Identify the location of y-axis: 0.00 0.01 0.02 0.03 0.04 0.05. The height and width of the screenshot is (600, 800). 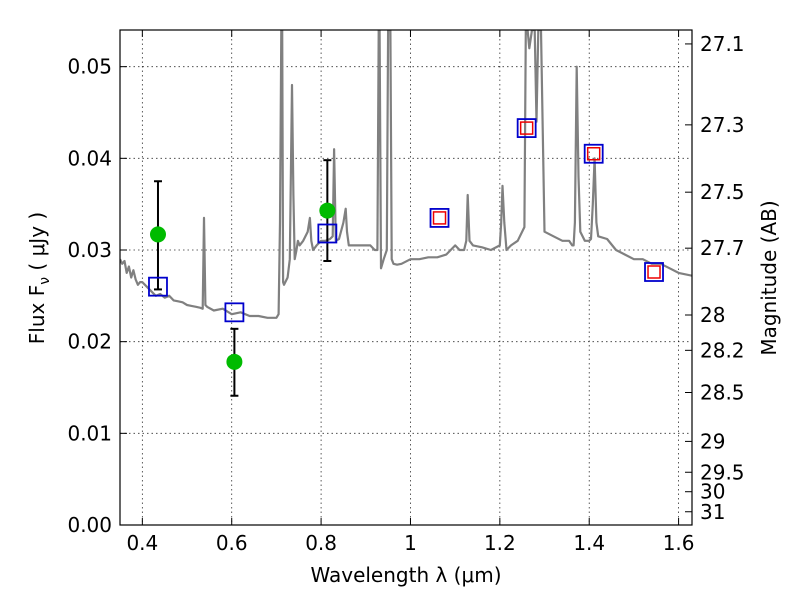
(97, 296).